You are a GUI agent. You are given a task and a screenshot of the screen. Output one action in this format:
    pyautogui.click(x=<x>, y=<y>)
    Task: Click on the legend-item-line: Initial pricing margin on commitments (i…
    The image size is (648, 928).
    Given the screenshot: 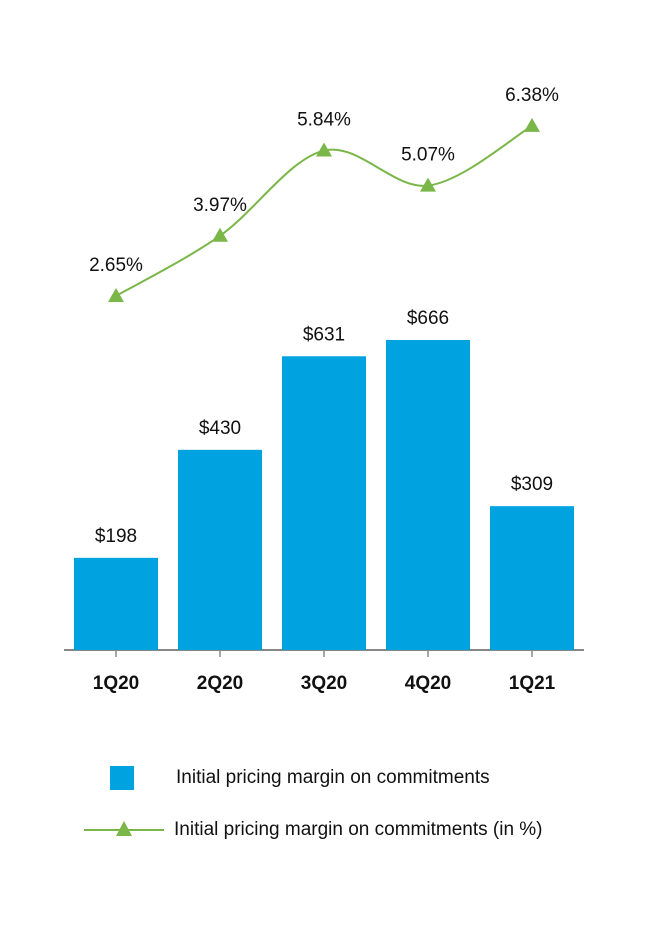 What is the action you would take?
    pyautogui.click(x=313, y=830)
    